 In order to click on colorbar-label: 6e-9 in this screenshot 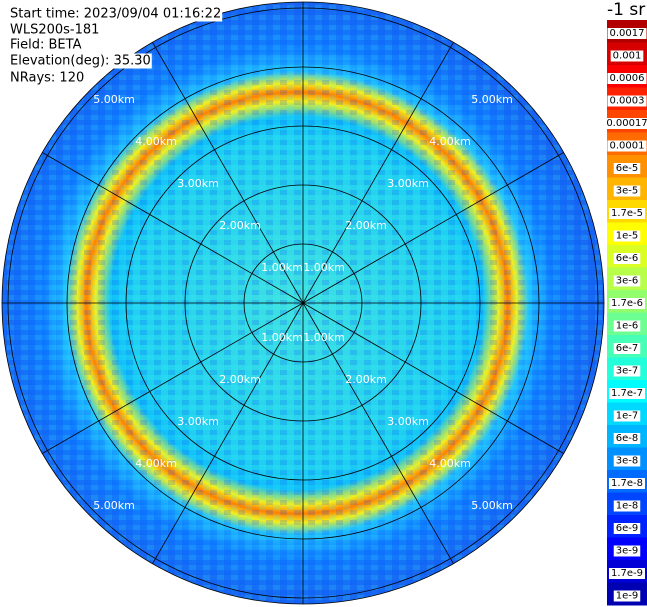, I will do `click(627, 528)`.